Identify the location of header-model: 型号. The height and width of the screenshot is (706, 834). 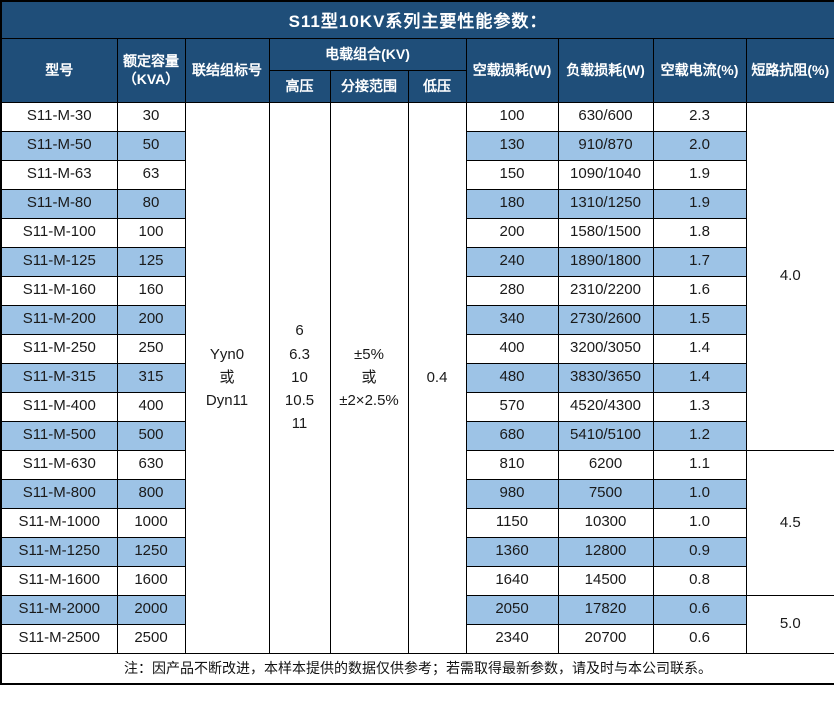
(59, 70).